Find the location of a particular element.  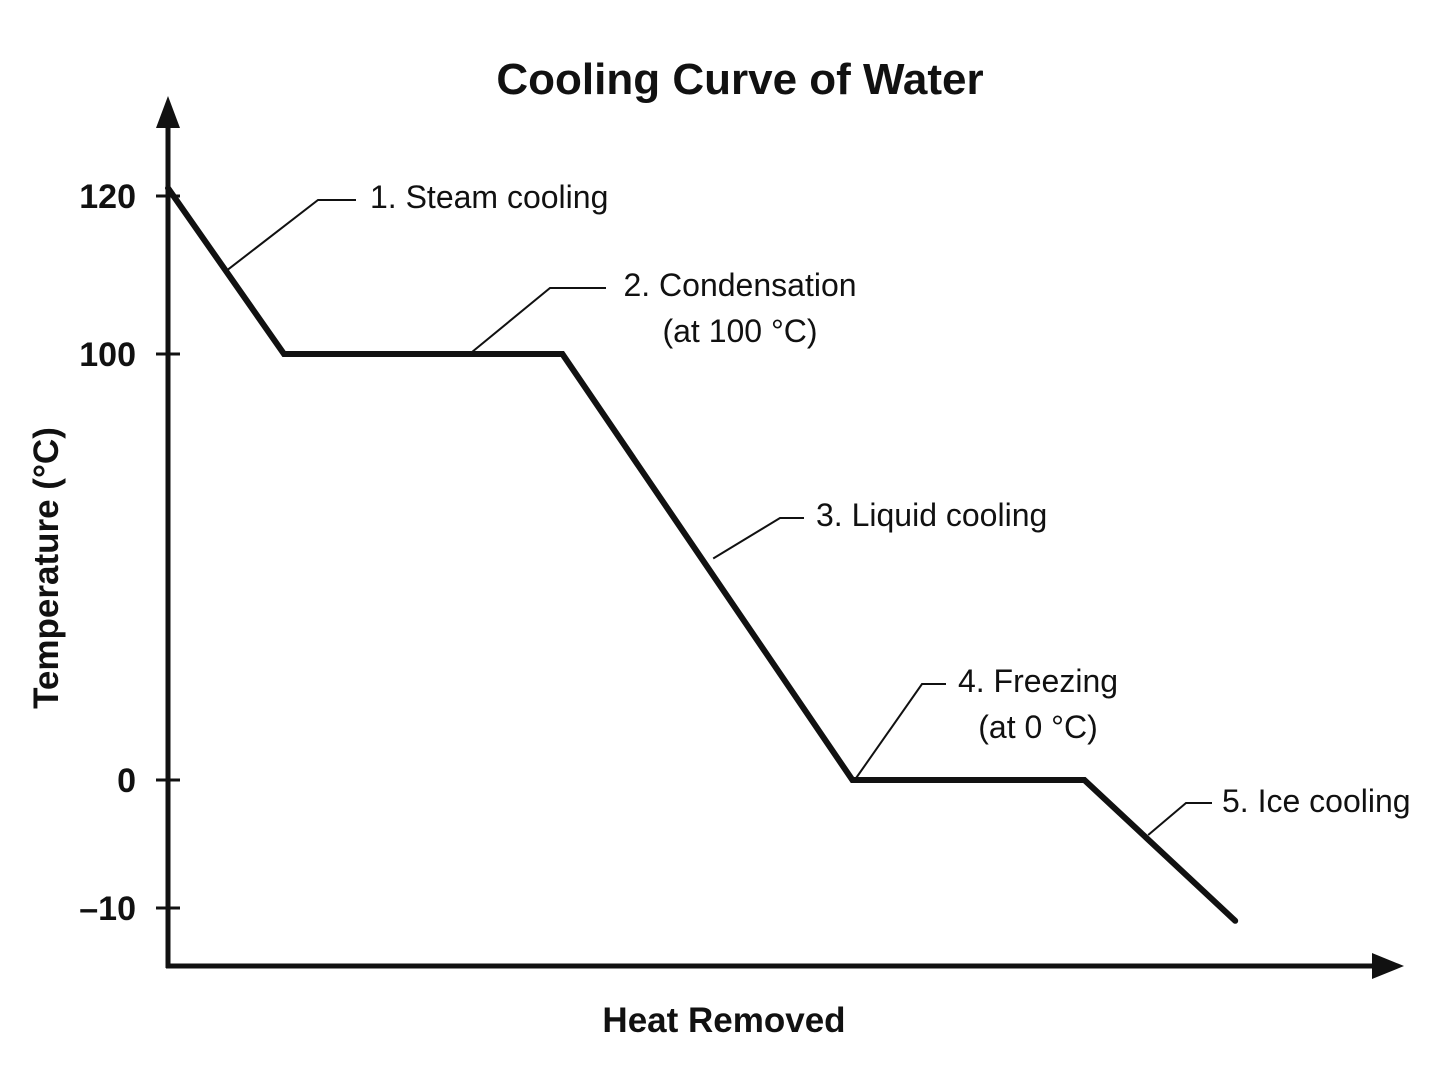

y-axis-label: Temperature (°C) is located at coordinates (46, 568).